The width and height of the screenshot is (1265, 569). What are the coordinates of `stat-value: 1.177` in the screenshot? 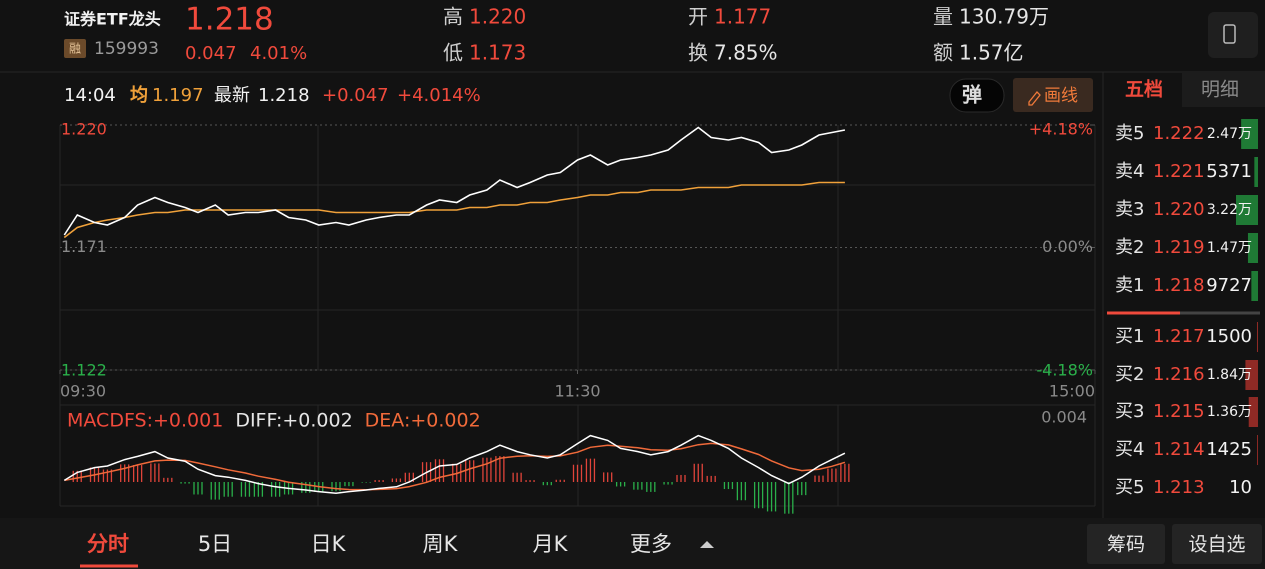 It's located at (742, 17).